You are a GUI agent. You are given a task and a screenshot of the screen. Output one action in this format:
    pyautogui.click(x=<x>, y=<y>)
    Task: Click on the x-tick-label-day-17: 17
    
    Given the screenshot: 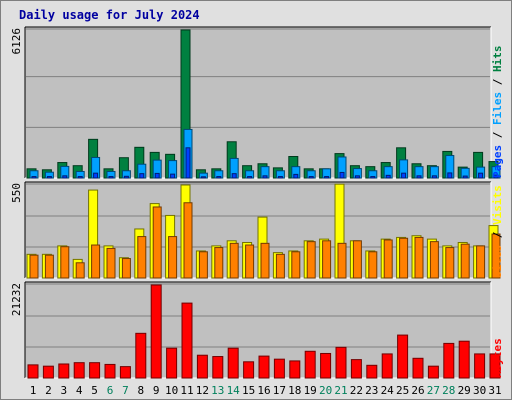 What is the action you would take?
    pyautogui.click(x=279, y=390)
    